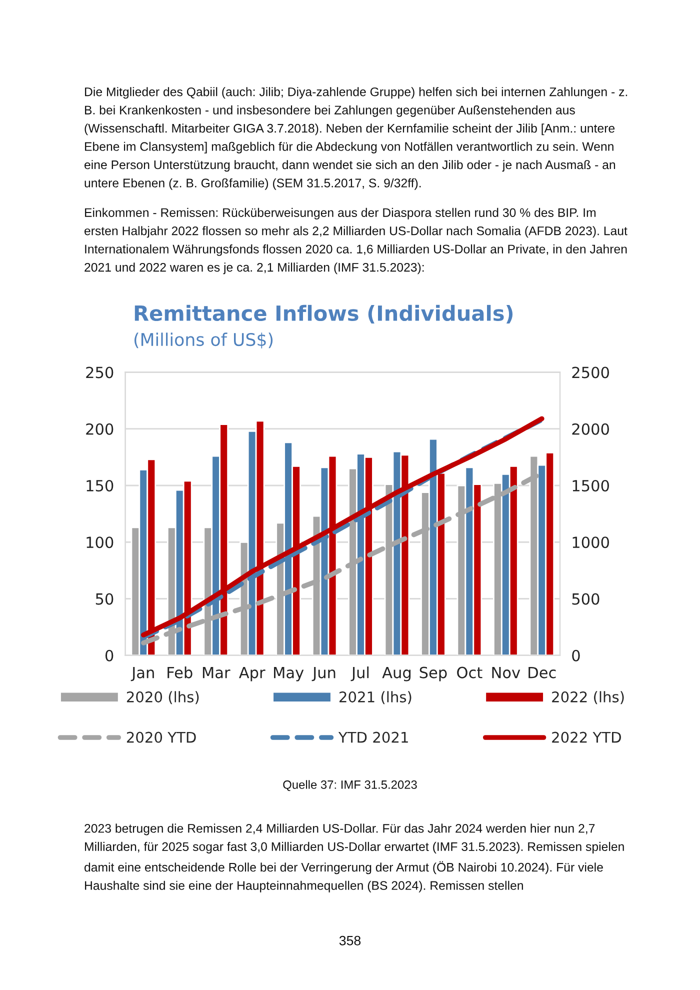  Describe the element at coordinates (100, 429) in the screenshot. I see `y-tick-label: 200` at that location.